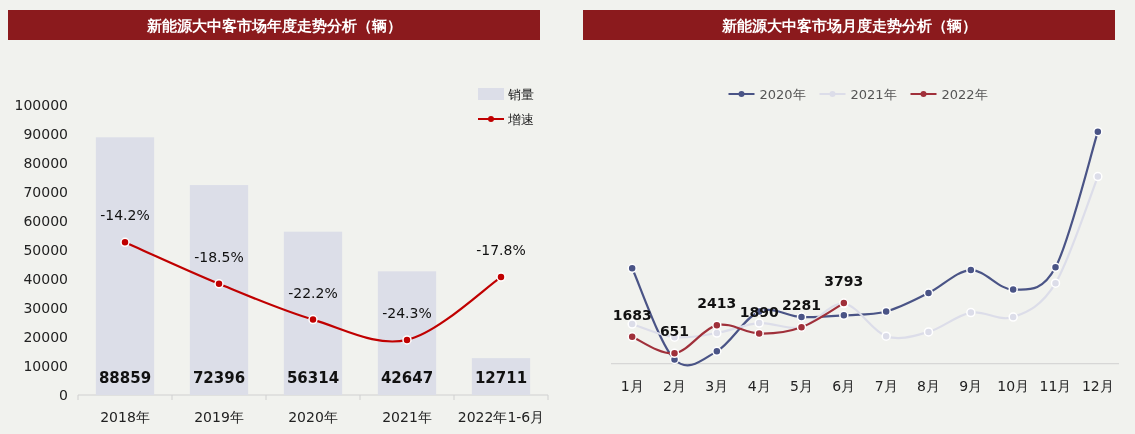  What do you see at coordinates (1013, 385) in the screenshot?
I see `x-tick-label: 10月` at bounding box center [1013, 385].